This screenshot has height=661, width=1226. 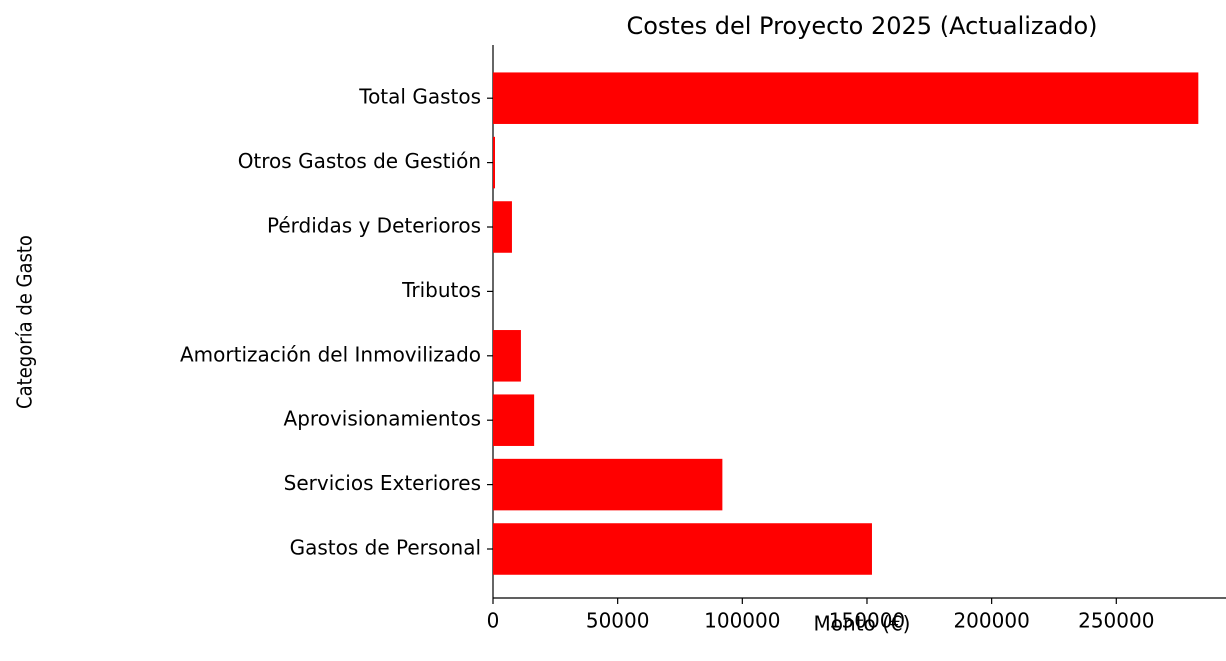 What do you see at coordinates (861, 26) in the screenshot?
I see `chart-title: Costes del Proyecto 2025 (Actualizado)` at bounding box center [861, 26].